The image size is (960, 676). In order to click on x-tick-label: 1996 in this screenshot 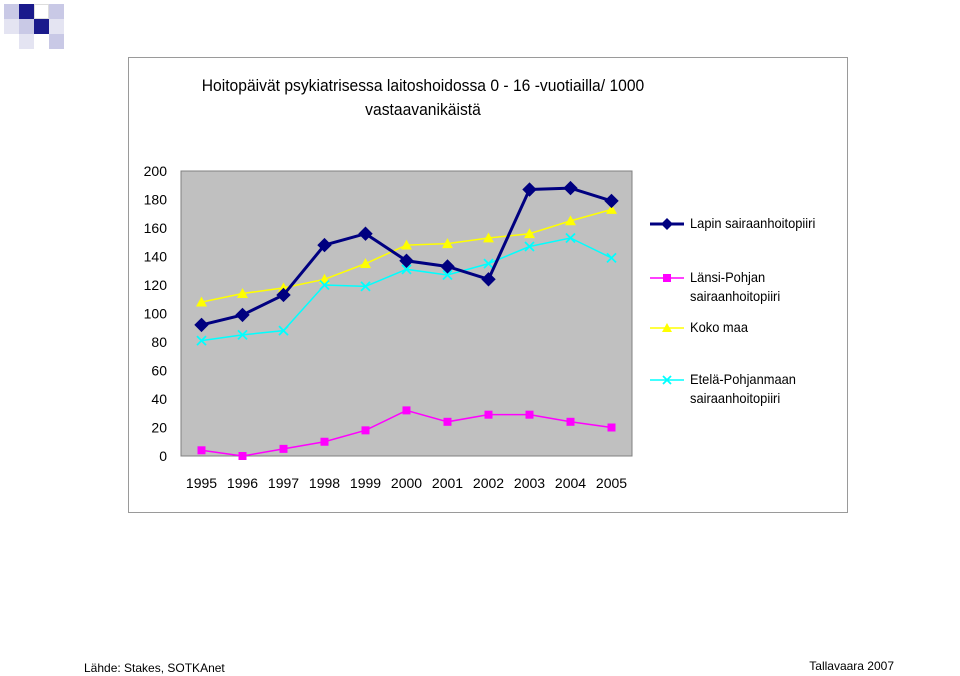, I will do `click(242, 483)`.